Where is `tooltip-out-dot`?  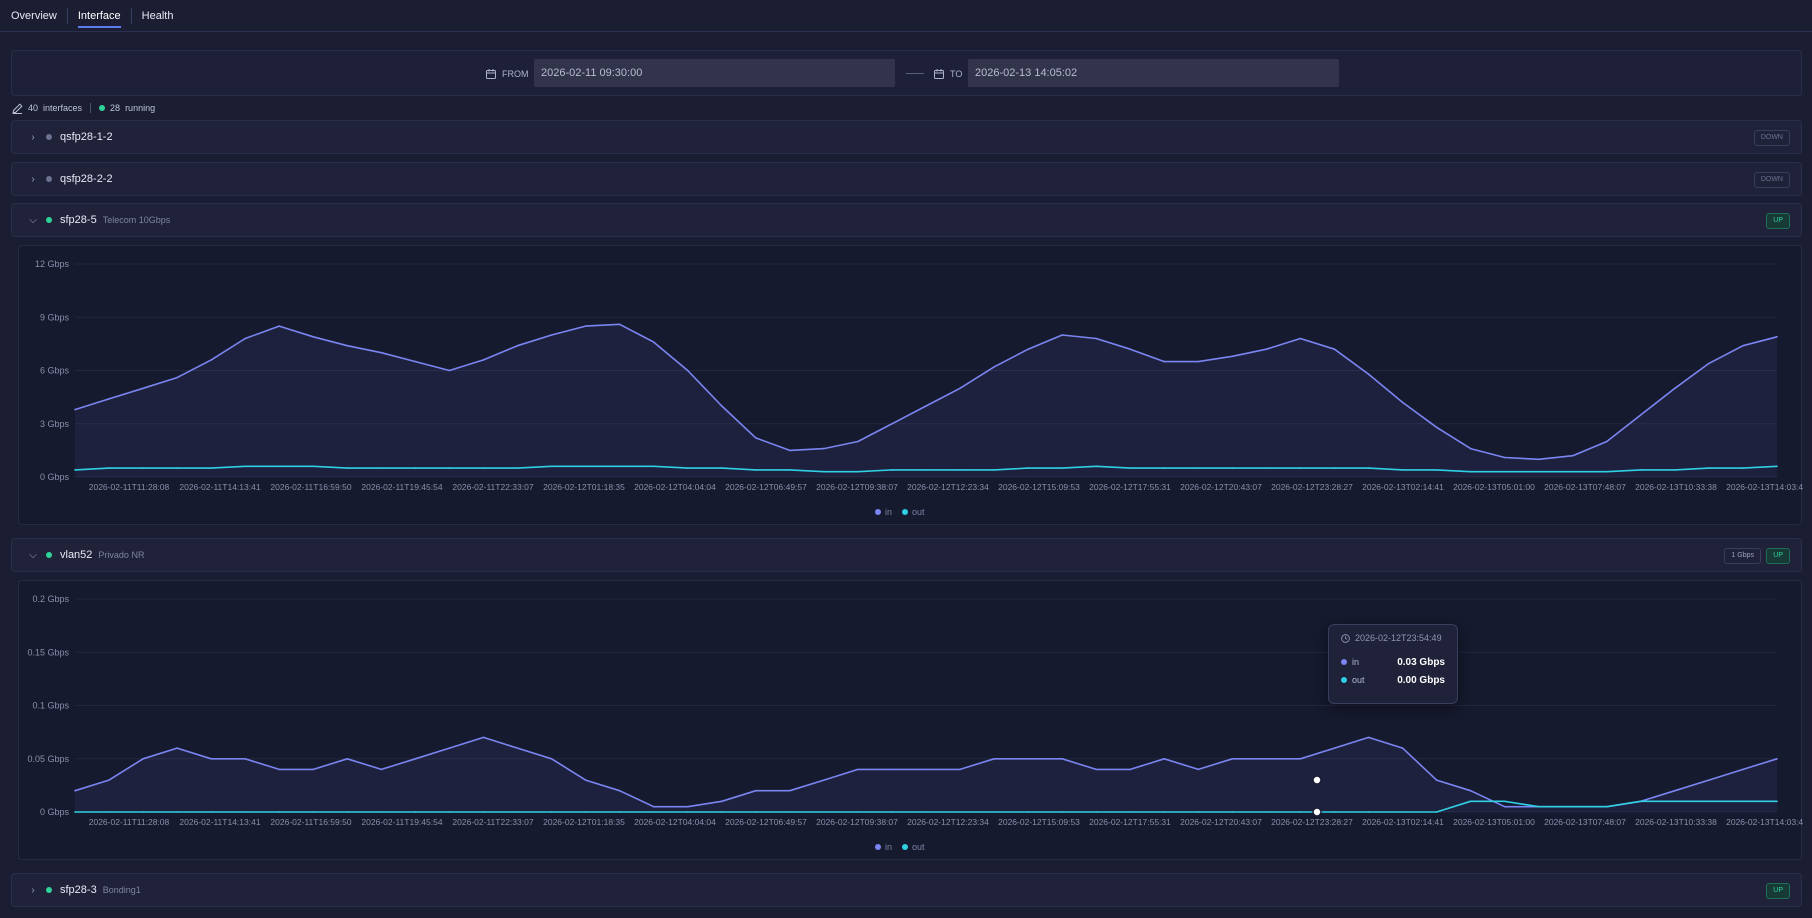 tooltip-out-dot is located at coordinates (1344, 680).